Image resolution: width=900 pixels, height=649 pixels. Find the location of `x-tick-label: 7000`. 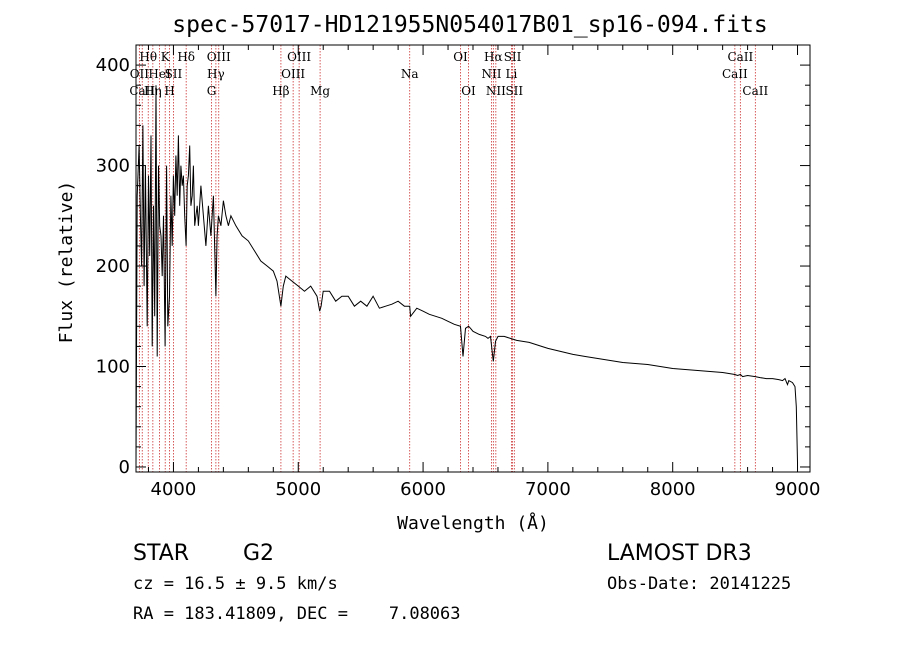

x-tick-label: 7000 is located at coordinates (548, 489).